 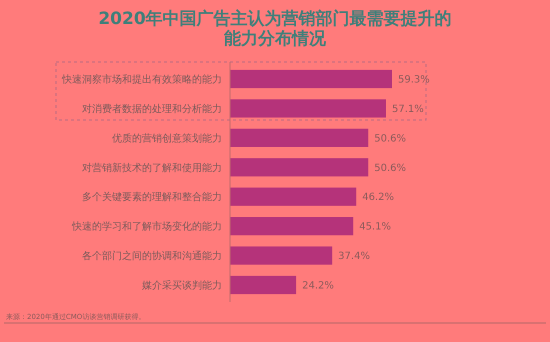 I want to click on y-tick-label: 媒介采买谈判能力, so click(x=182, y=285).